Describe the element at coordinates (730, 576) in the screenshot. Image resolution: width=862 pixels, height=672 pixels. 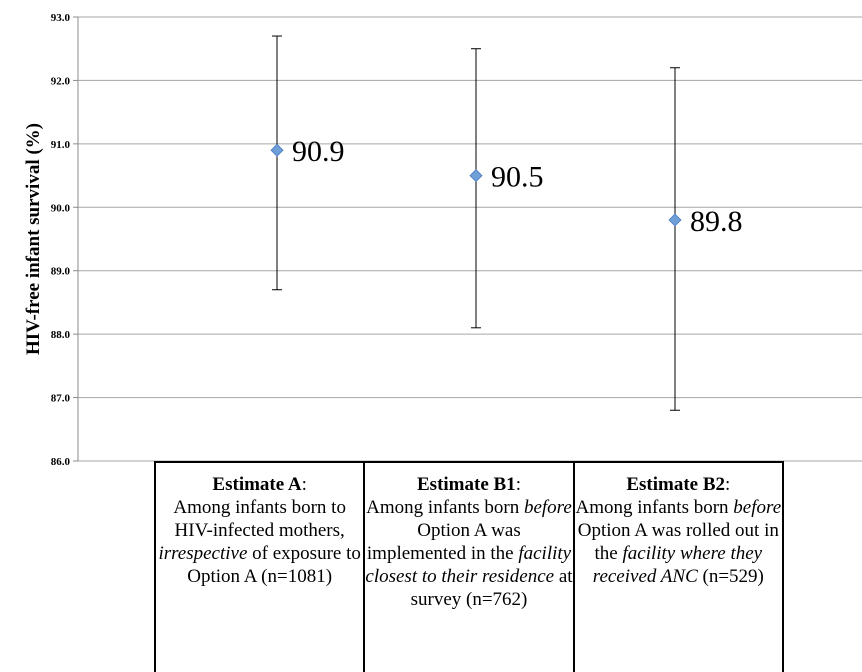
I see `estimate-description: (n=529)` at that location.